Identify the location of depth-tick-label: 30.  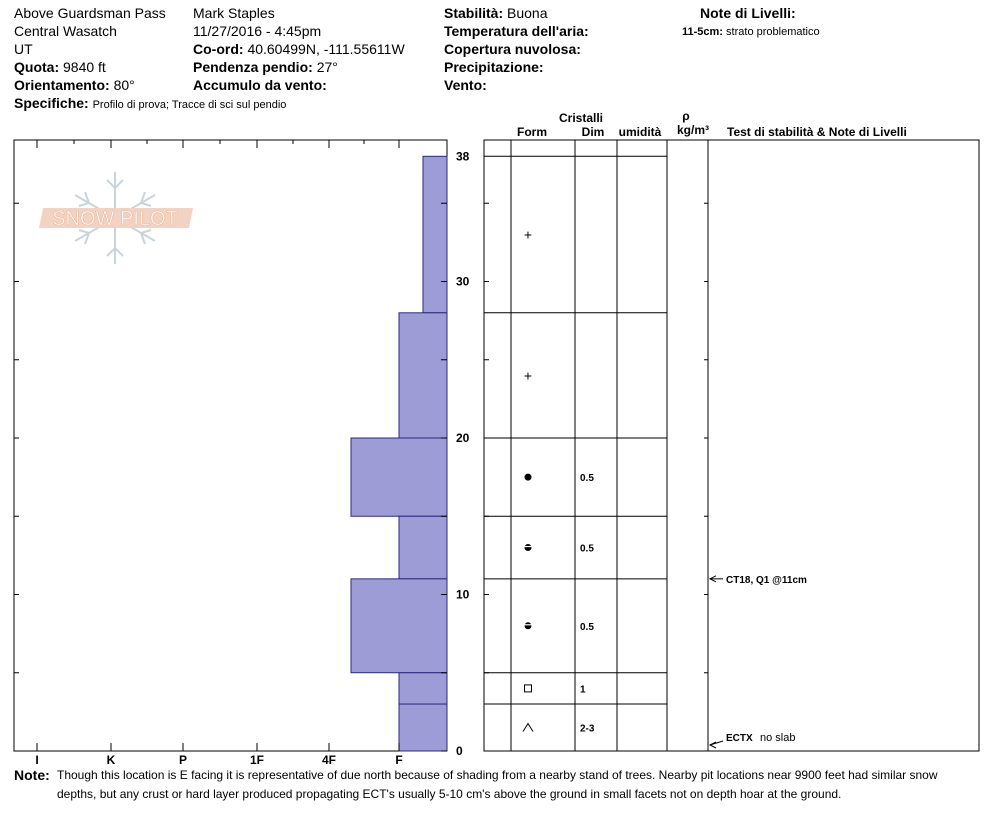
(463, 282).